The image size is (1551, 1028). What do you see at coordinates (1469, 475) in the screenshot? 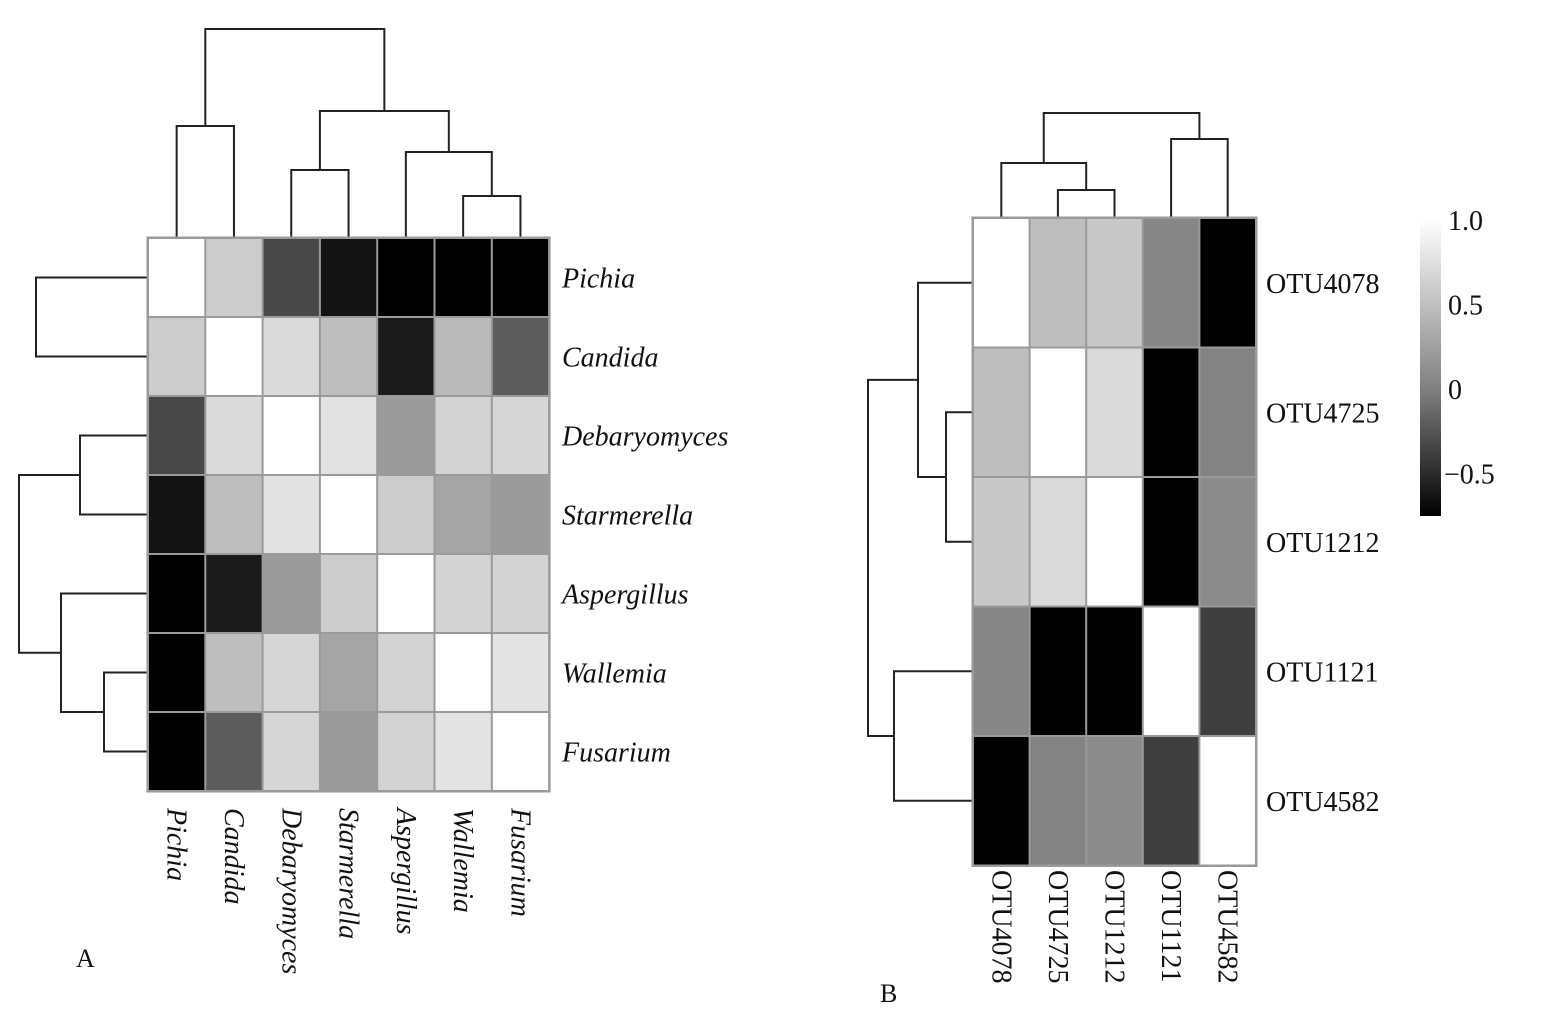
I see `colorbar-tick-label: −0.5` at bounding box center [1469, 475].